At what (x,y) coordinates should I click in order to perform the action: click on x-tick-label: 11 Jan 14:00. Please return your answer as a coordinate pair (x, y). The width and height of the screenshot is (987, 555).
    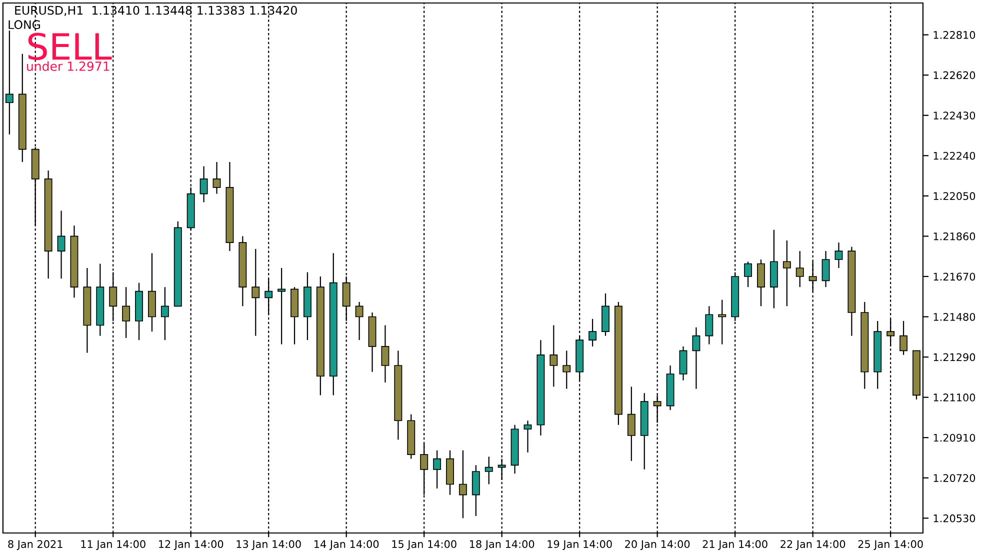
    Looking at the image, I should click on (113, 545).